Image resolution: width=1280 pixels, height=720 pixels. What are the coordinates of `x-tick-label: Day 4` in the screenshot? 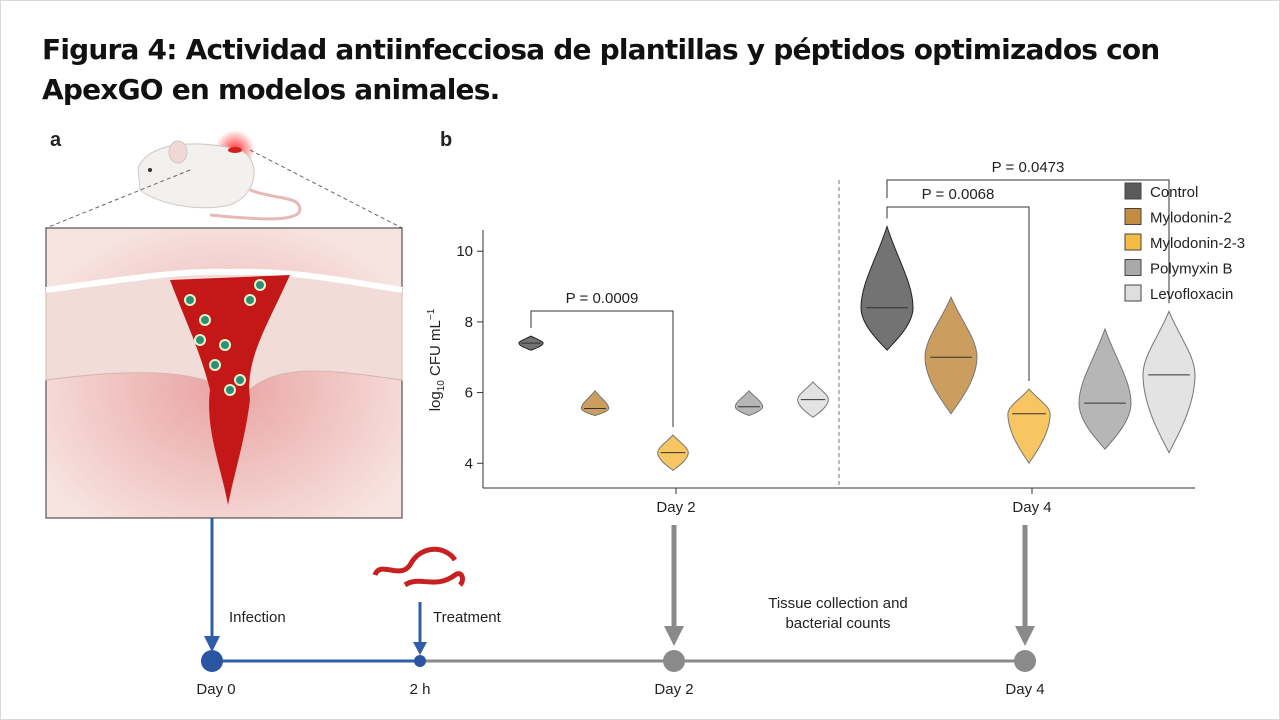 It's located at (1031, 507).